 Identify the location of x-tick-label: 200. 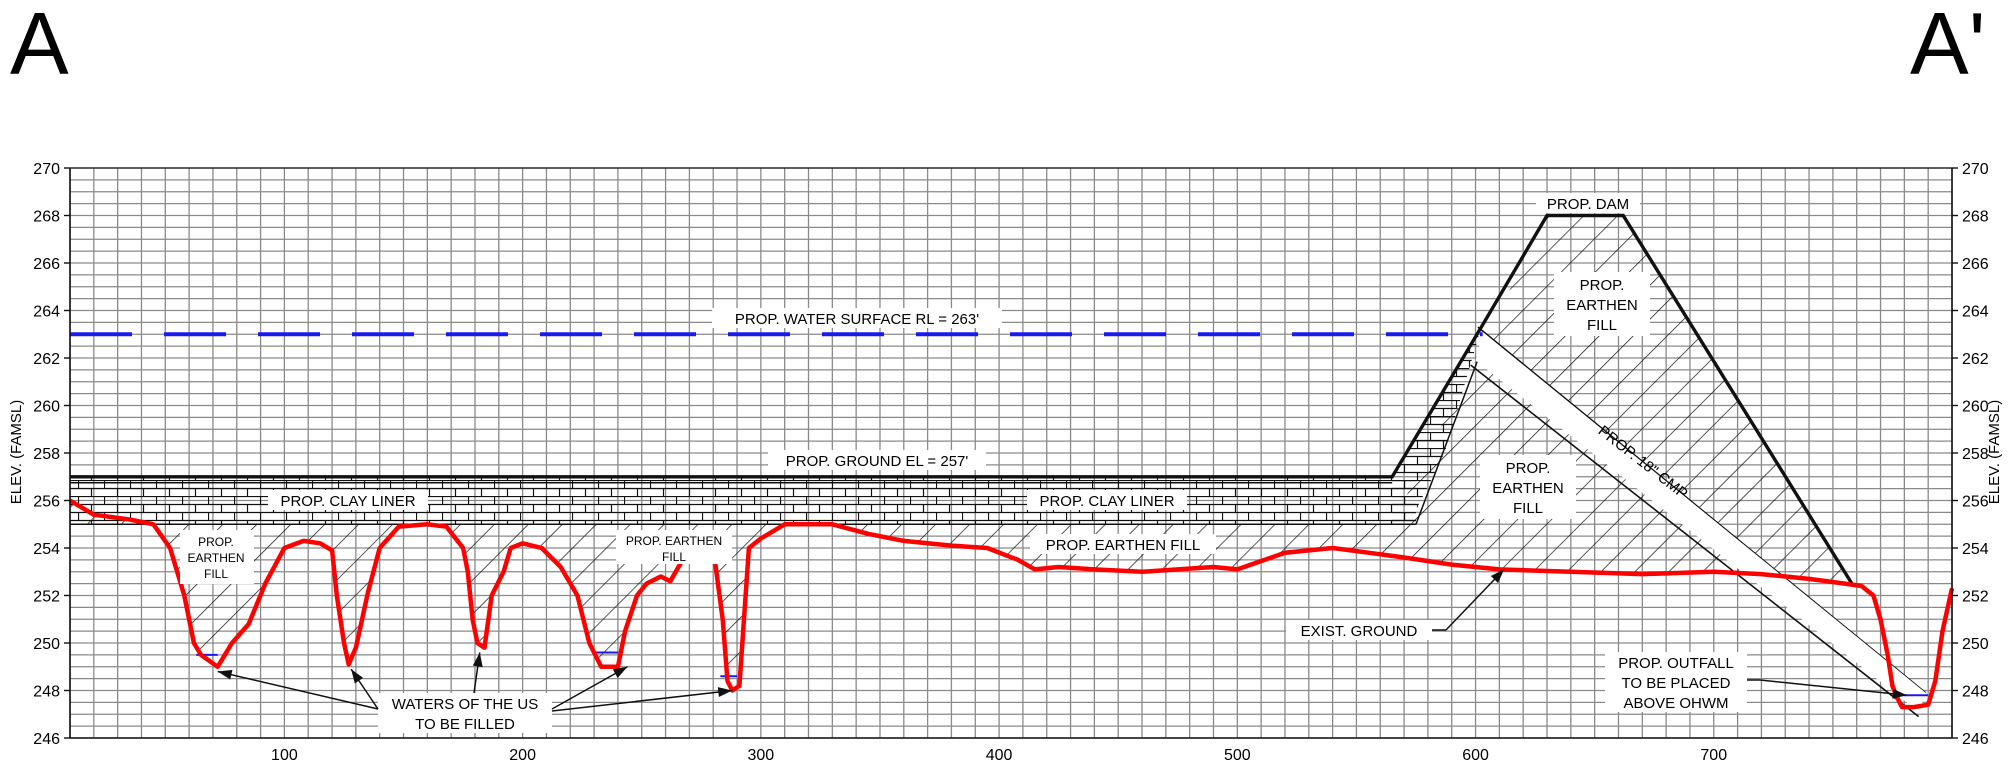
(522, 754).